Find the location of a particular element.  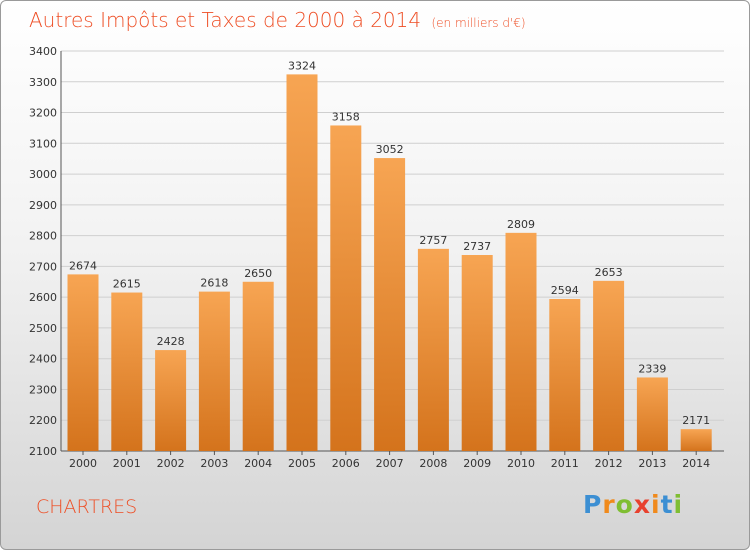

y-tick-label: 3300 is located at coordinates (43, 82).